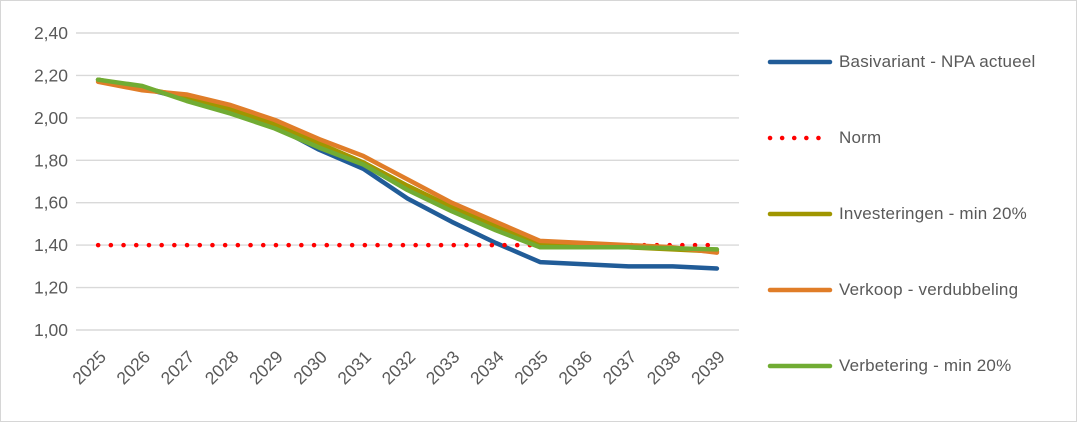 This screenshot has width=1077, height=422. I want to click on svg-text: 2037, so click(620, 368).